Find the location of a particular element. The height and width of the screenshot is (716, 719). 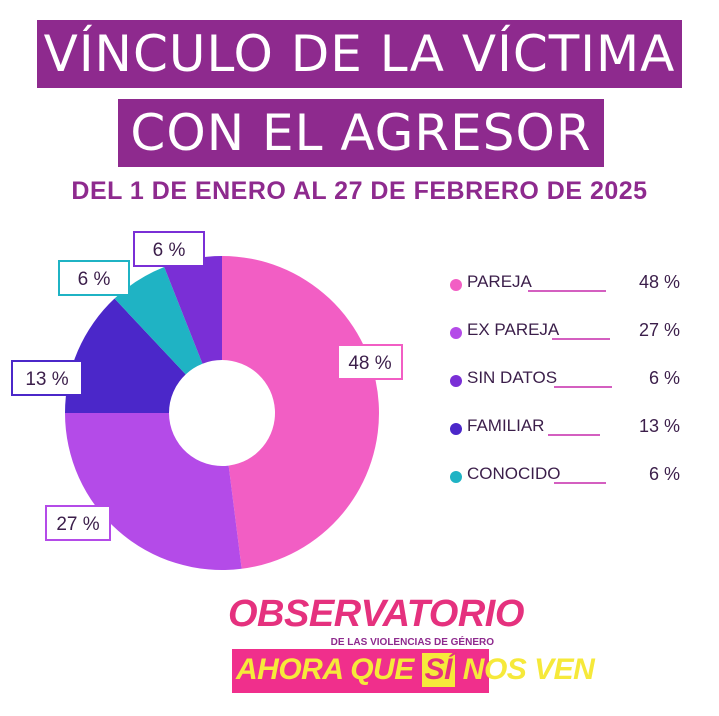

logo-slogan: AHORA QUE SÍ NOS VEN is located at coordinates (415, 670).